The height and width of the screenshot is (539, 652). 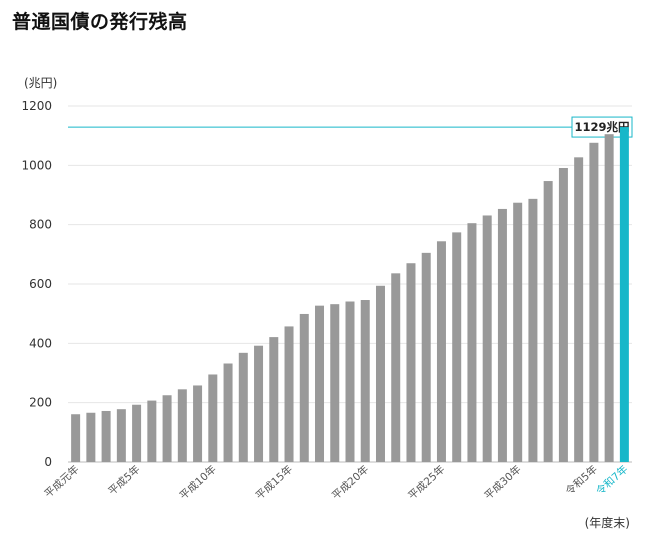 What do you see at coordinates (350, 483) in the screenshot?
I see `x-tick-label: 平成20年` at bounding box center [350, 483].